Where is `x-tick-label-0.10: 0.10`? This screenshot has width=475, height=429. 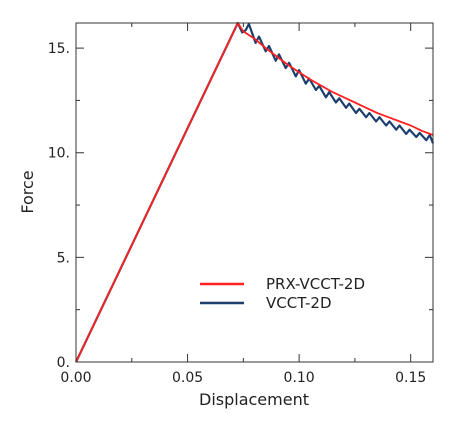 x-tick-label-0.10: 0.10 is located at coordinates (299, 378).